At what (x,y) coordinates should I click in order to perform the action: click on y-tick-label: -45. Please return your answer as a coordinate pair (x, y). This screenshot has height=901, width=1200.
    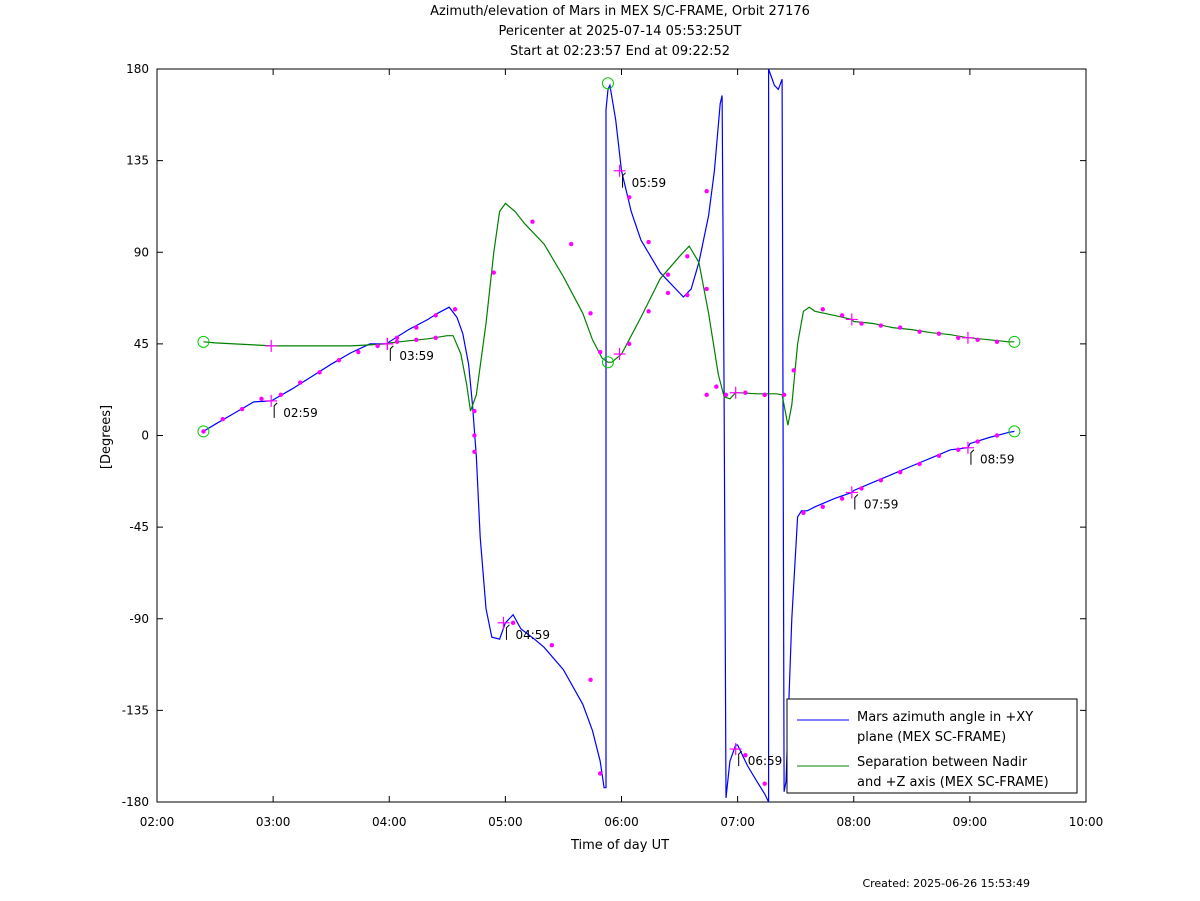
    Looking at the image, I should click on (139, 527).